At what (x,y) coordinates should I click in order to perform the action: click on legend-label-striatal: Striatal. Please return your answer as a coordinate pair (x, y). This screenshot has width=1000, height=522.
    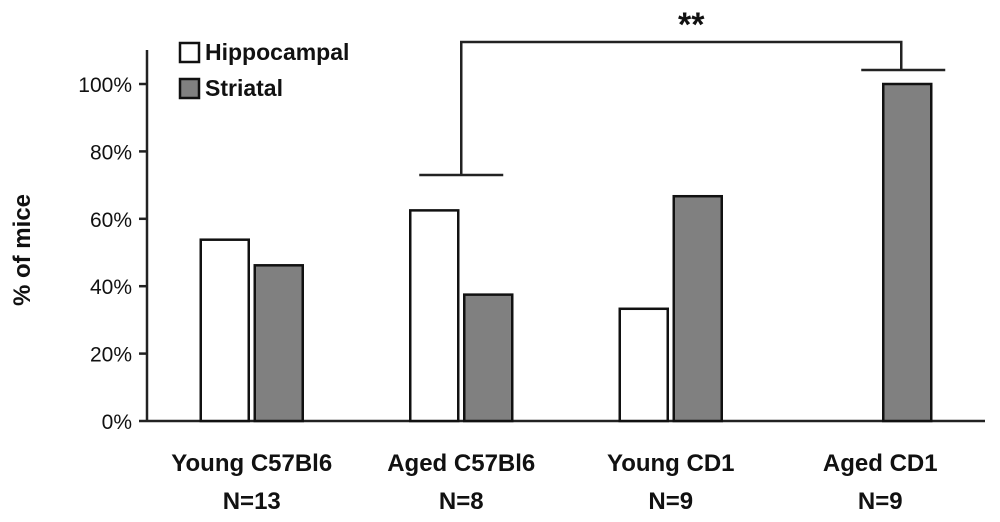
    Looking at the image, I should click on (244, 88).